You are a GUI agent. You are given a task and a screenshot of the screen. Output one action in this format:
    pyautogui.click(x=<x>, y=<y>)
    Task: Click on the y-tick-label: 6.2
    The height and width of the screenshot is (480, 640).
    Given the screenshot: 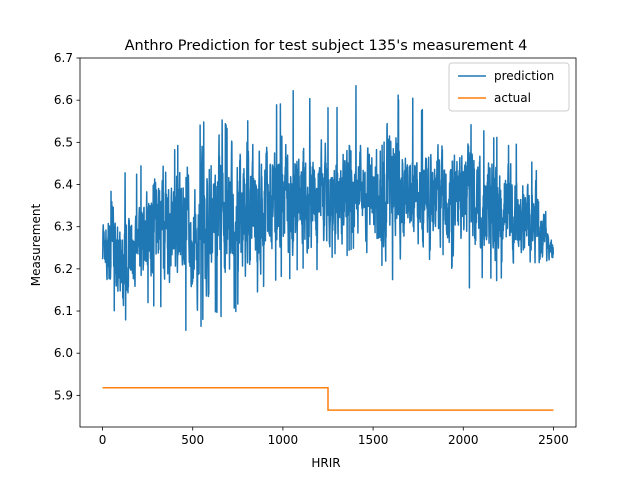 What is the action you would take?
    pyautogui.click(x=63, y=269)
    